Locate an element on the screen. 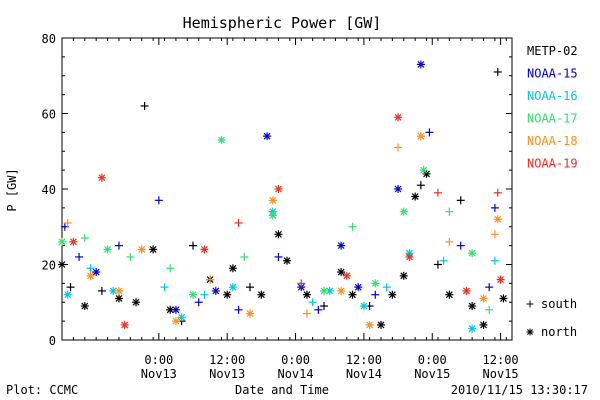 This screenshot has width=600, height=400. legend-item-metp-02: METP-02 is located at coordinates (552, 51).